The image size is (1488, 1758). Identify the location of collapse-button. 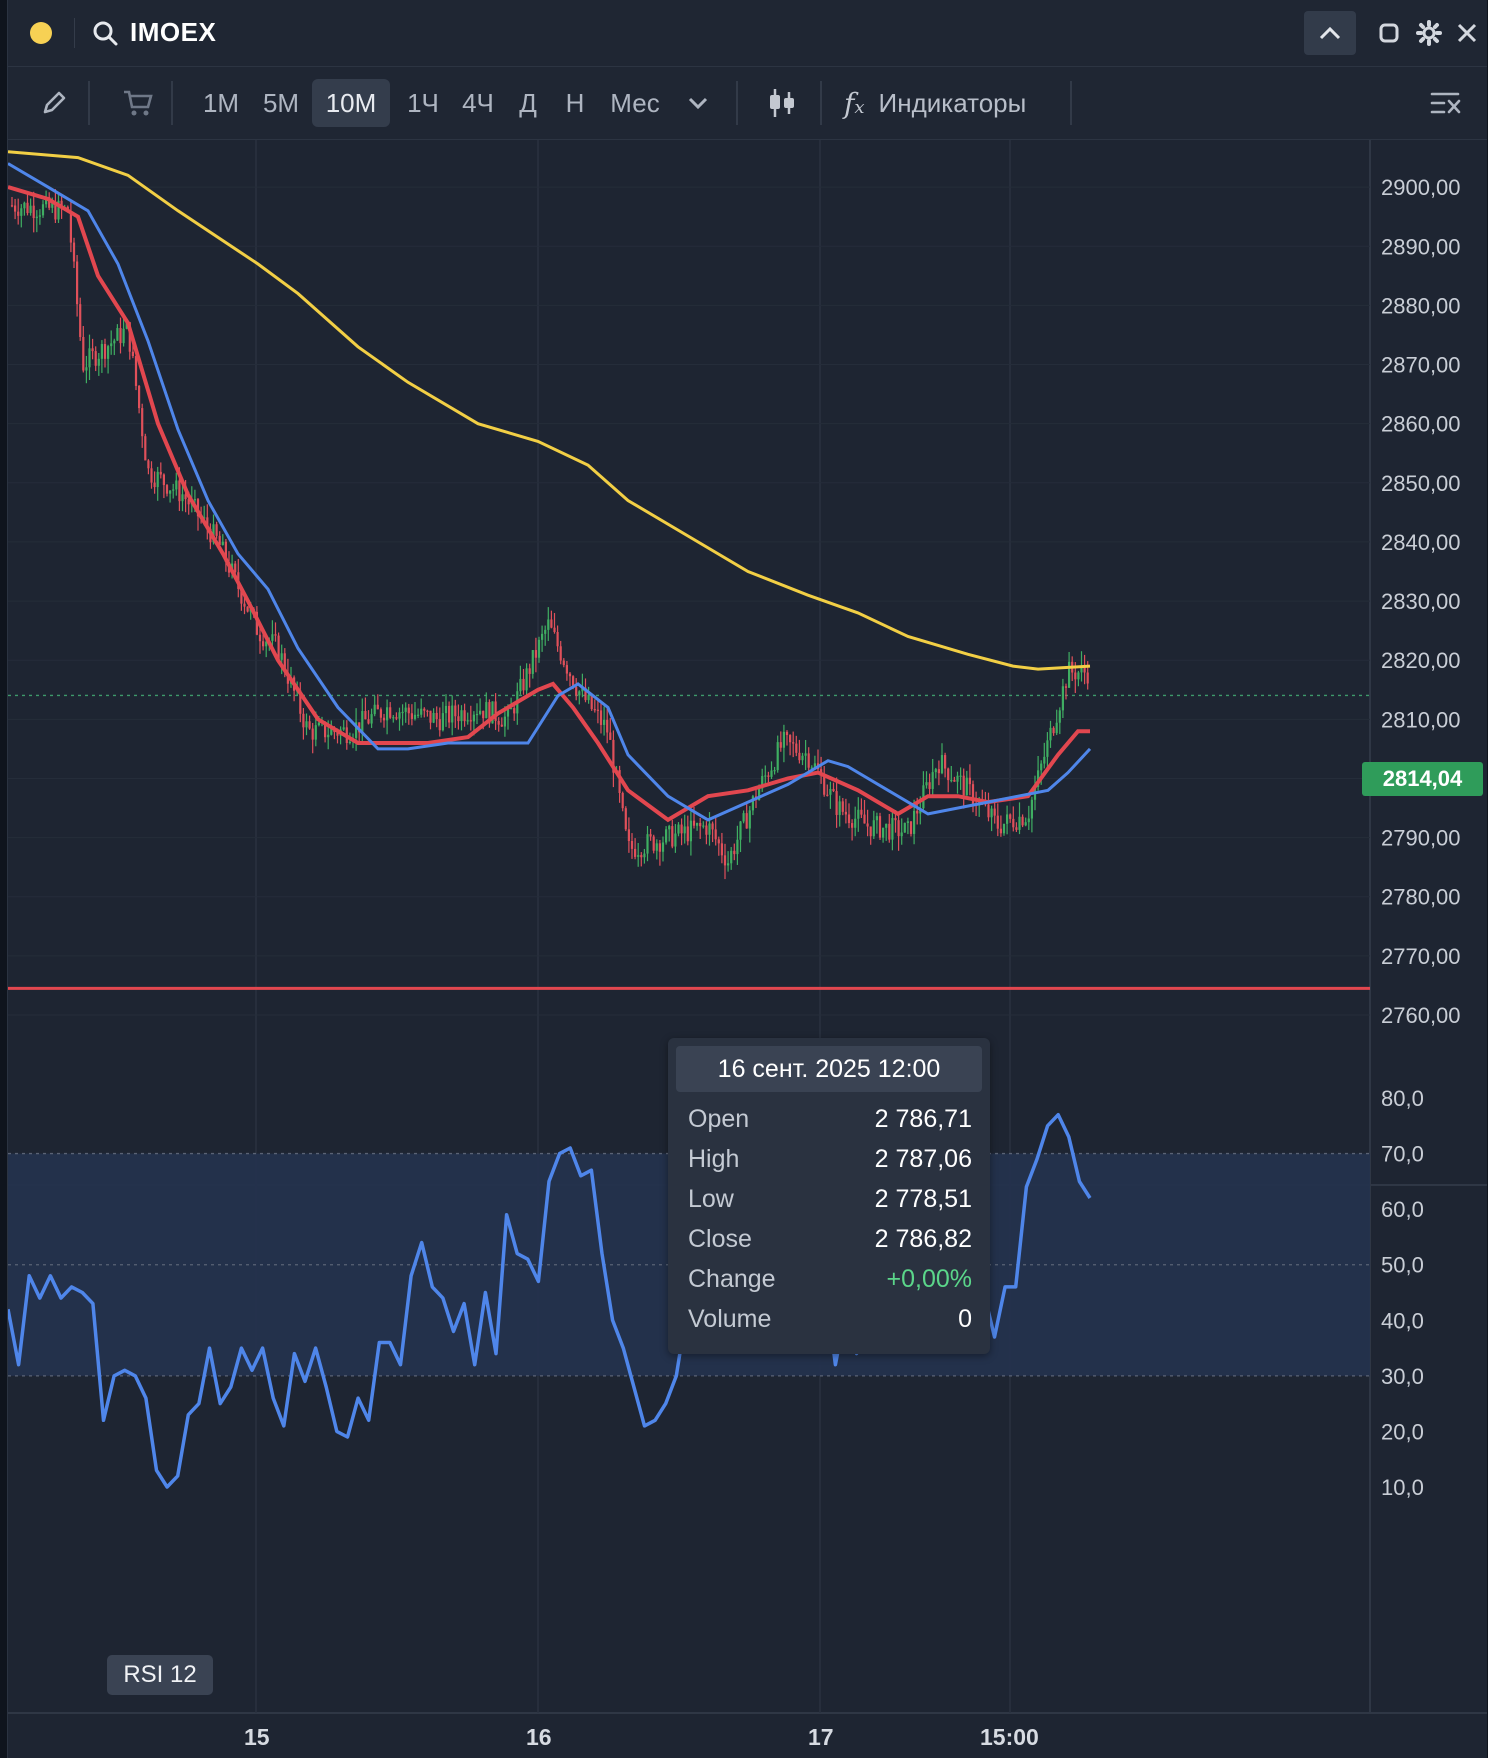
(1330, 33).